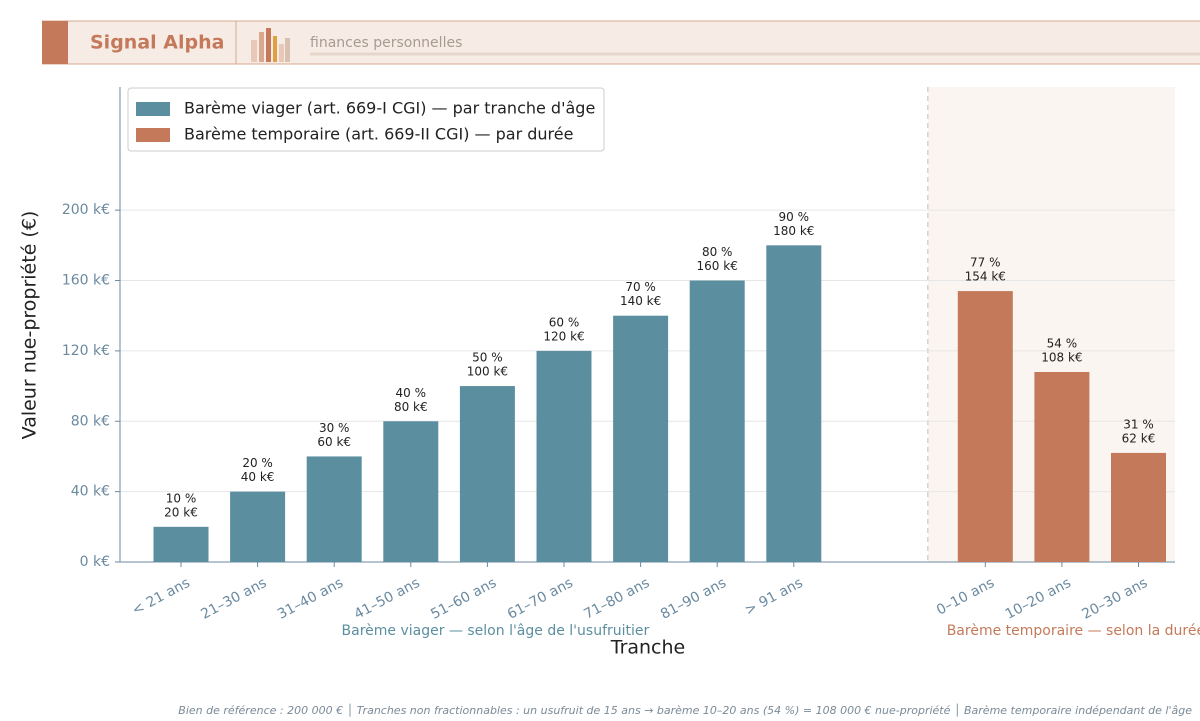  What do you see at coordinates (693, 599) in the screenshot?
I see `x-tick-label: 81–90 ans` at bounding box center [693, 599].